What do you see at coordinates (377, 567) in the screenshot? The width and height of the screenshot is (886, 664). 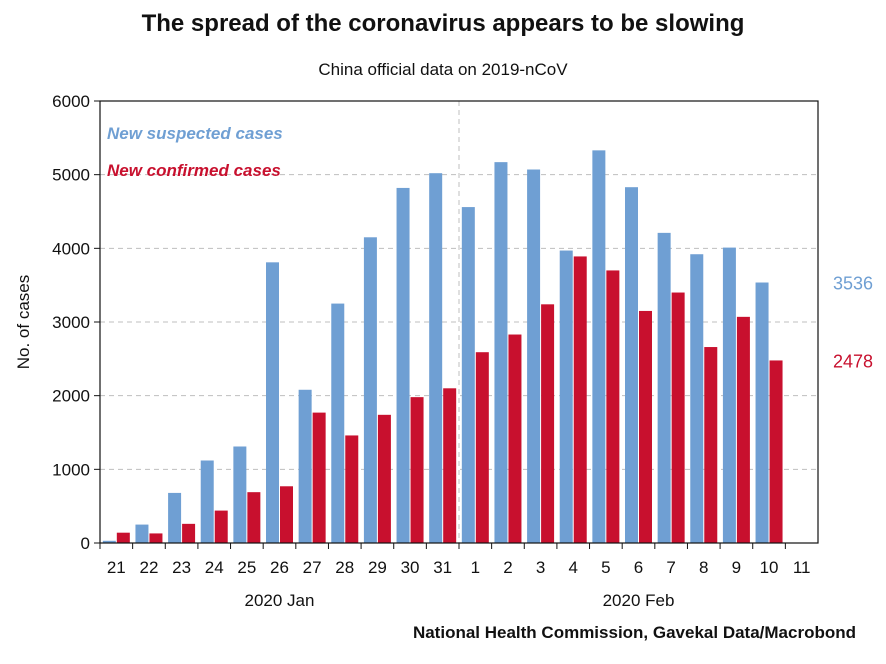 I see `x-tick-label: 29` at bounding box center [377, 567].